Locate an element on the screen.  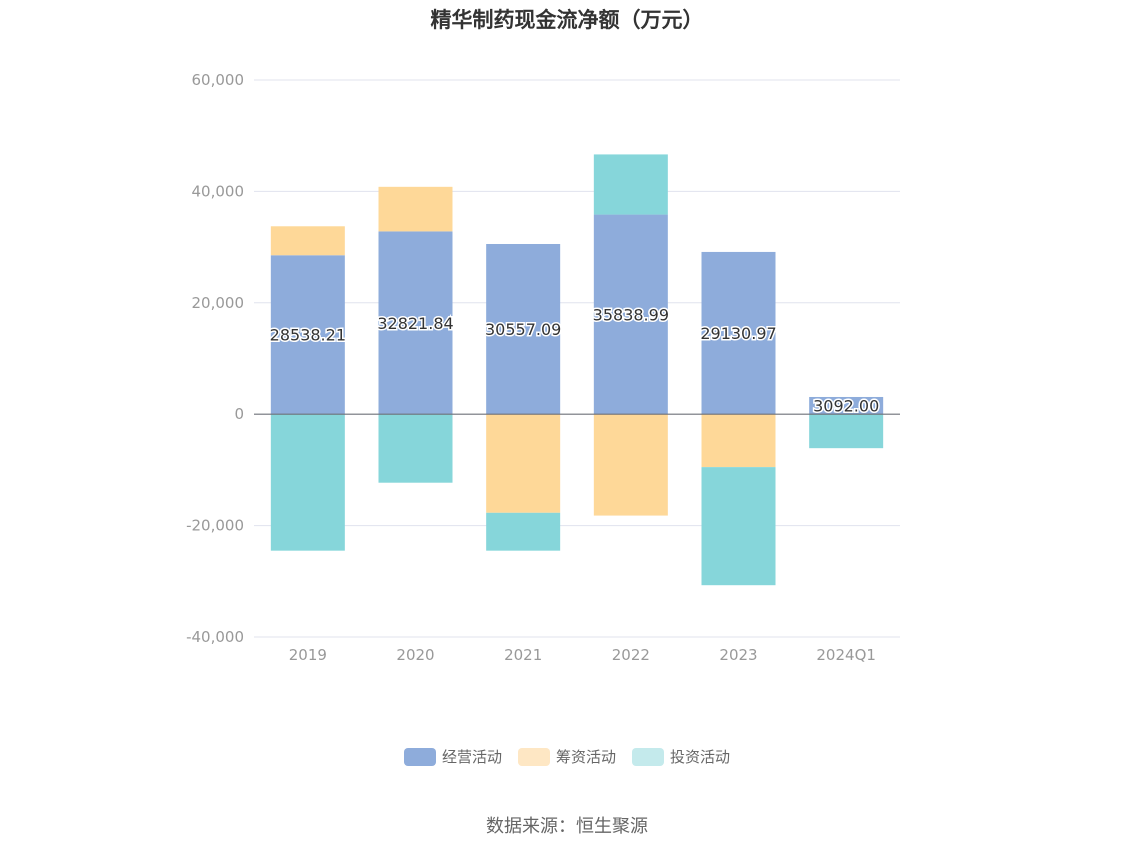
bar-经营活动-2019 is located at coordinates (307, 335).